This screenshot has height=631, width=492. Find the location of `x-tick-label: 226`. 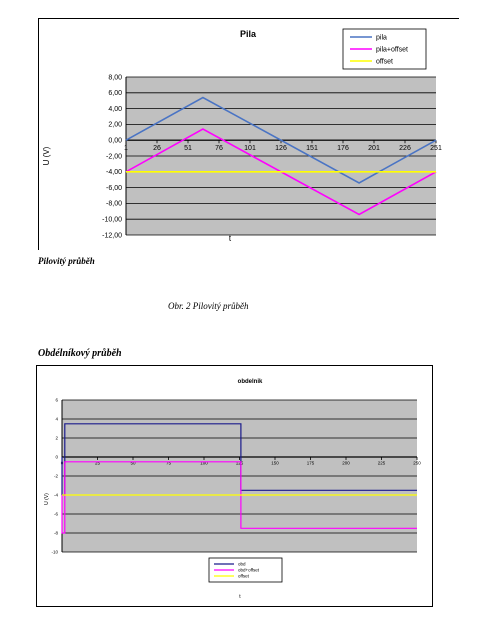

x-tick-label: 226 is located at coordinates (405, 148).